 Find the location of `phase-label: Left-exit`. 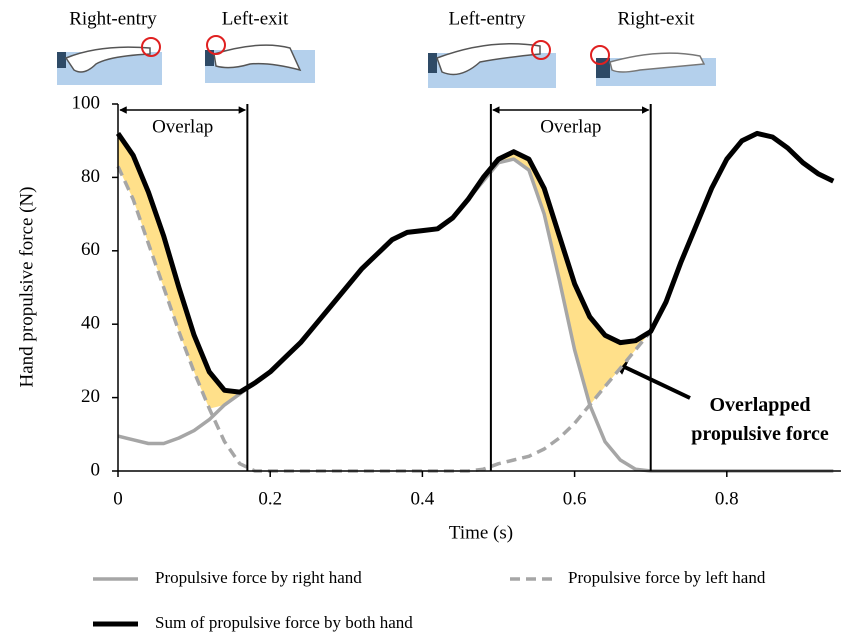

phase-label: Left-exit is located at coordinates (255, 18).